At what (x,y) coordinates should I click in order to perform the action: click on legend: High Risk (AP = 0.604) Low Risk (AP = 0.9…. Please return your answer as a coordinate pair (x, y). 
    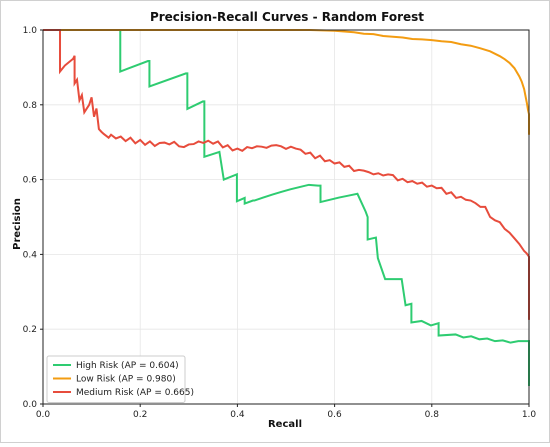
    Looking at the image, I should click on (120, 379).